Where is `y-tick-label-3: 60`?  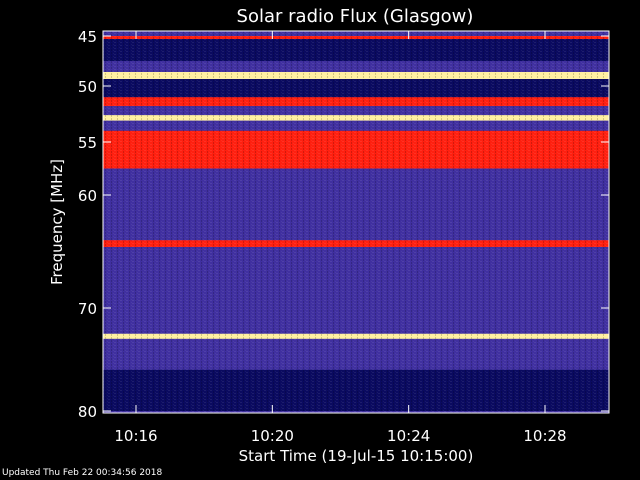
y-tick-label-3: 60 is located at coordinates (87, 196).